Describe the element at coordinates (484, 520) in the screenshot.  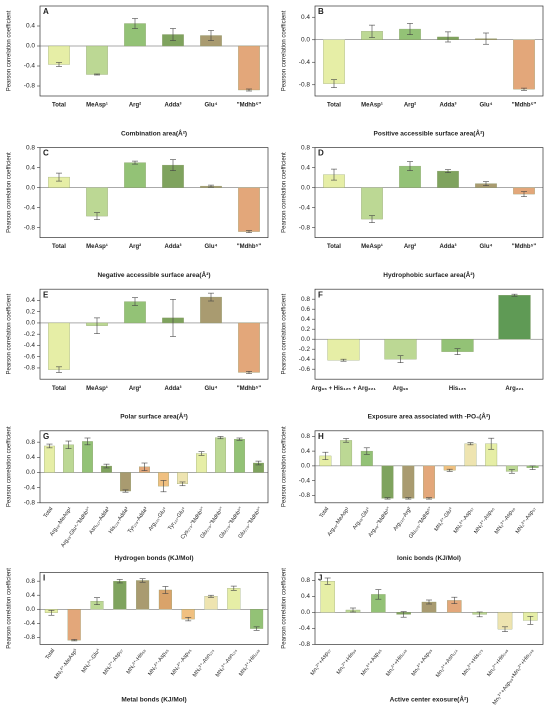
I see `x-tick-label: MN₁²⁺-Asp₈₅` at that location.